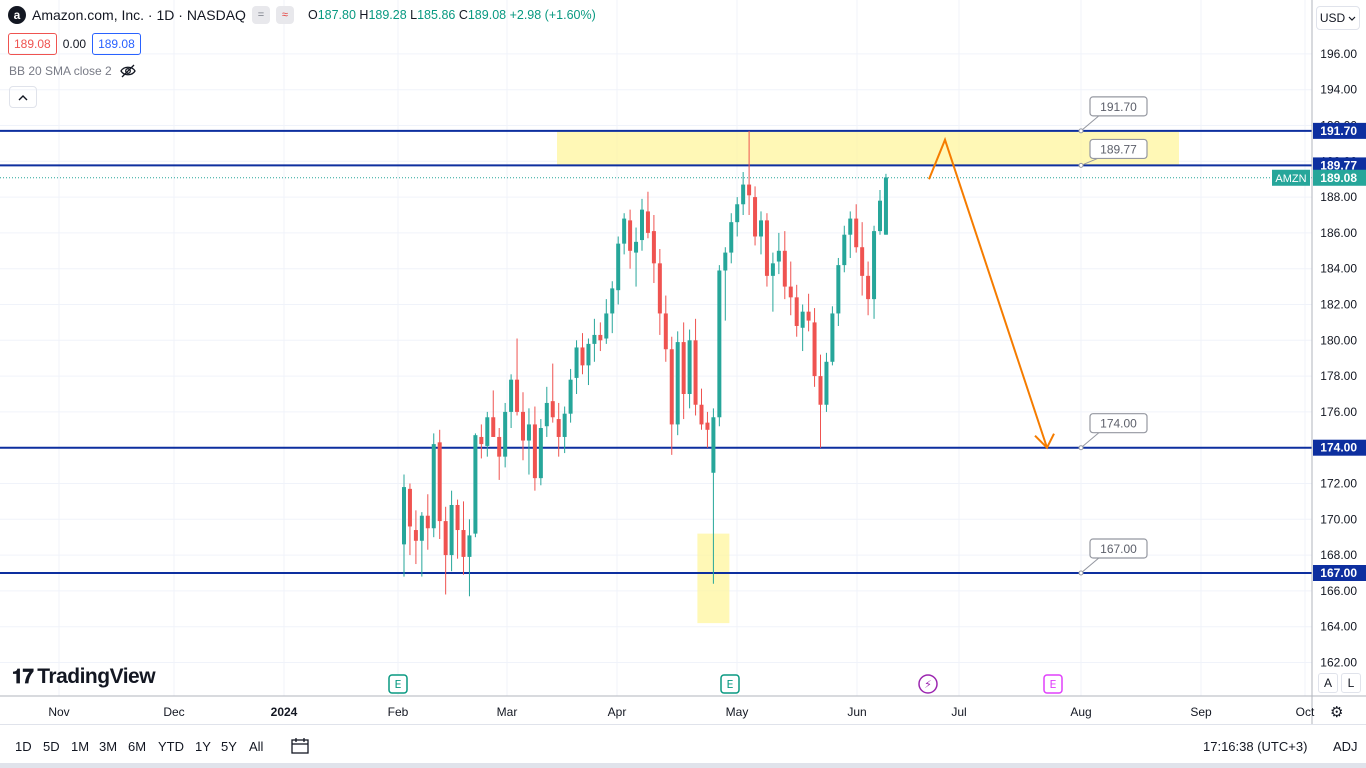 This screenshot has width=1366, height=768. Describe the element at coordinates (364, 15) in the screenshot. I see `ohlc-high-label: H` at that location.